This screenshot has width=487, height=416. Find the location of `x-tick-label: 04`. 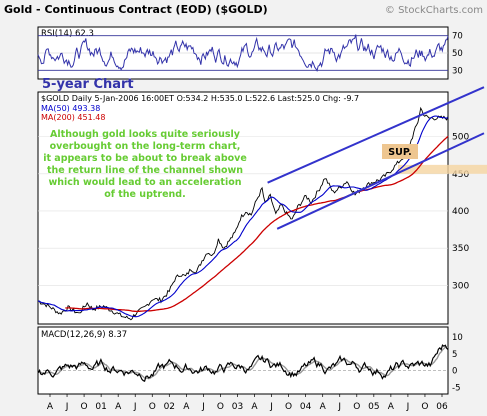

x-tick-label: 04 is located at coordinates (306, 407).